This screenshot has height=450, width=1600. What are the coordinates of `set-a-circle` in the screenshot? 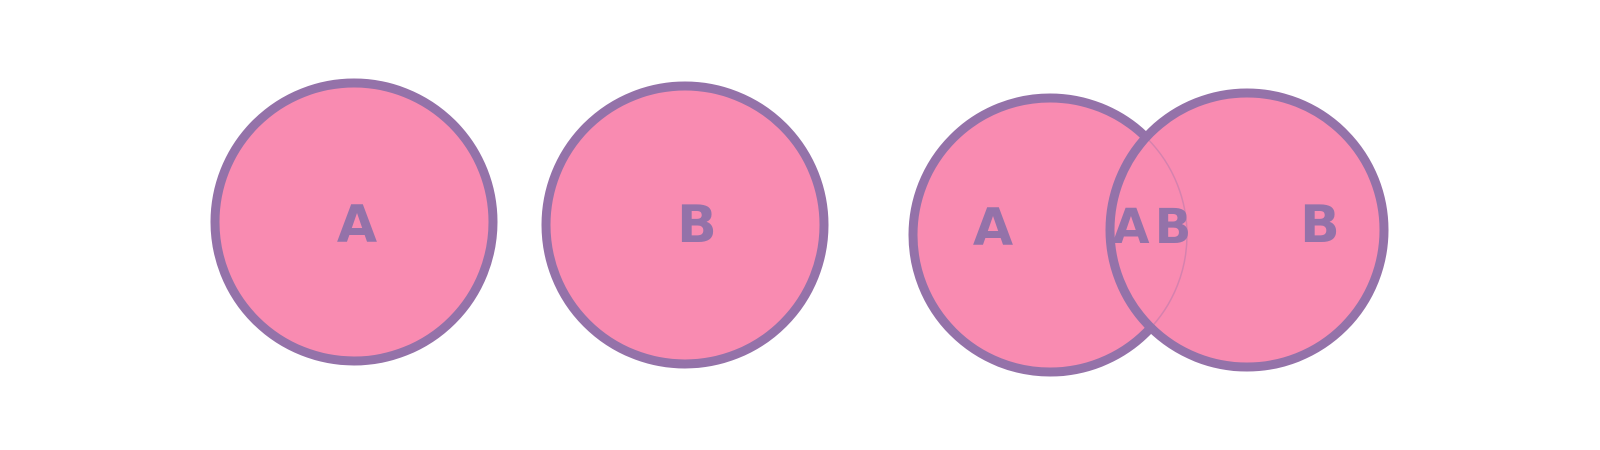 It's located at (354, 222).